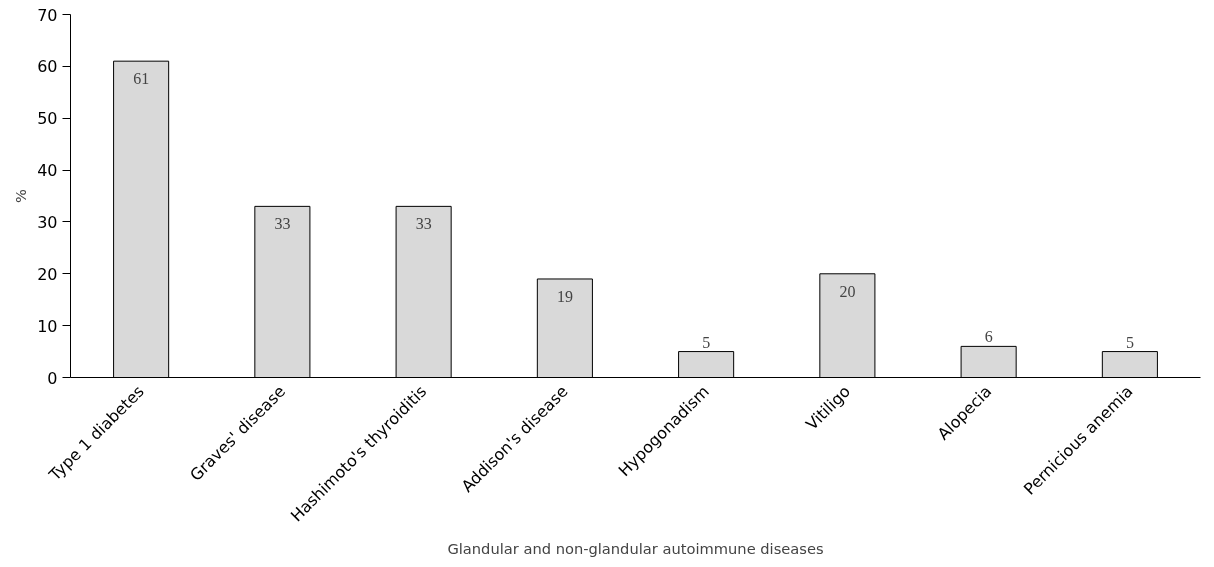  I want to click on data-label: 19, so click(564, 296).